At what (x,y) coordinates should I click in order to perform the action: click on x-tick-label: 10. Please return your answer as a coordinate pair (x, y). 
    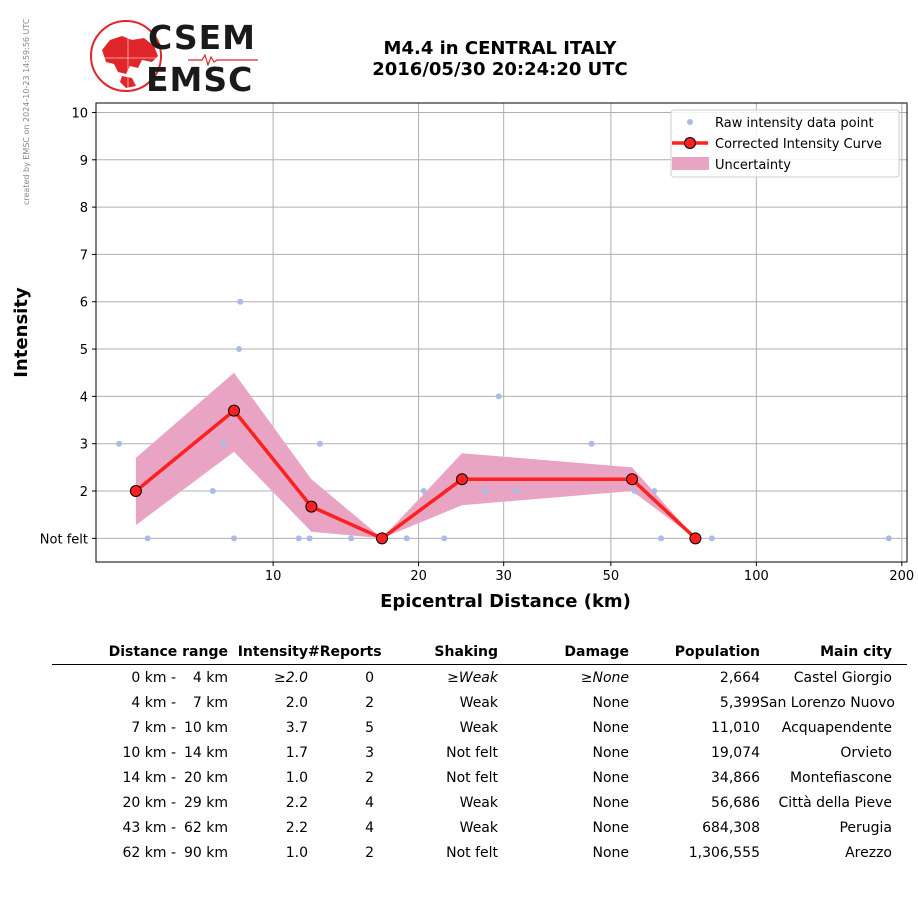
    Looking at the image, I should click on (273, 576).